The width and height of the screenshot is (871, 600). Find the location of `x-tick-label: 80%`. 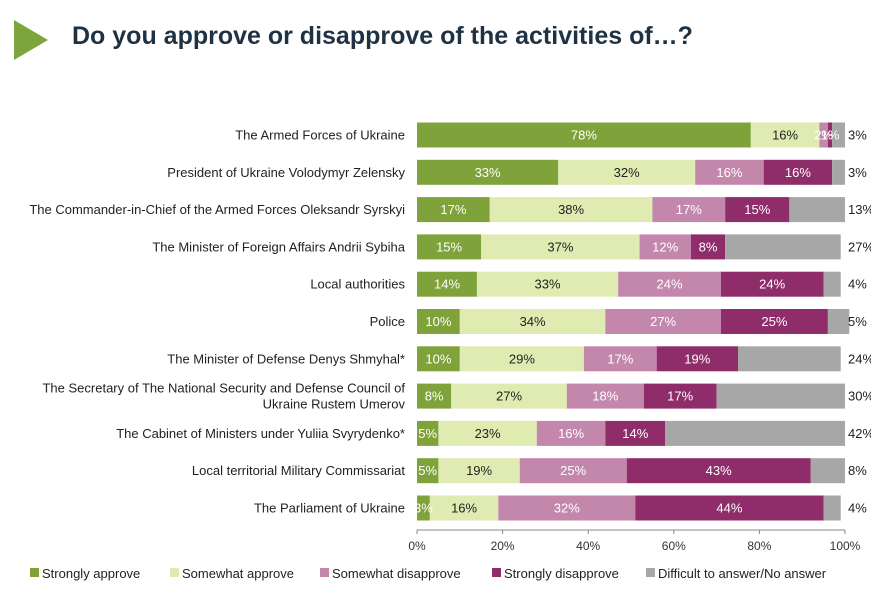

x-tick-label: 80% is located at coordinates (759, 546).